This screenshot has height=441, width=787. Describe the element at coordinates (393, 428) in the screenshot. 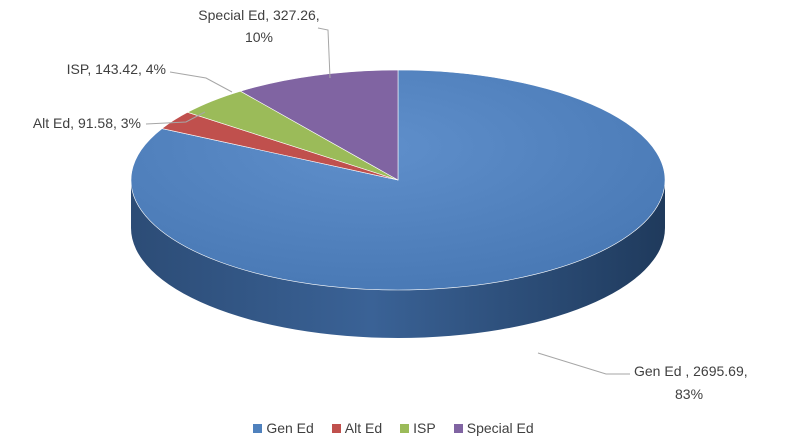

I see `legend: Gen Ed Alt Ed ISP Special Ed` at that location.